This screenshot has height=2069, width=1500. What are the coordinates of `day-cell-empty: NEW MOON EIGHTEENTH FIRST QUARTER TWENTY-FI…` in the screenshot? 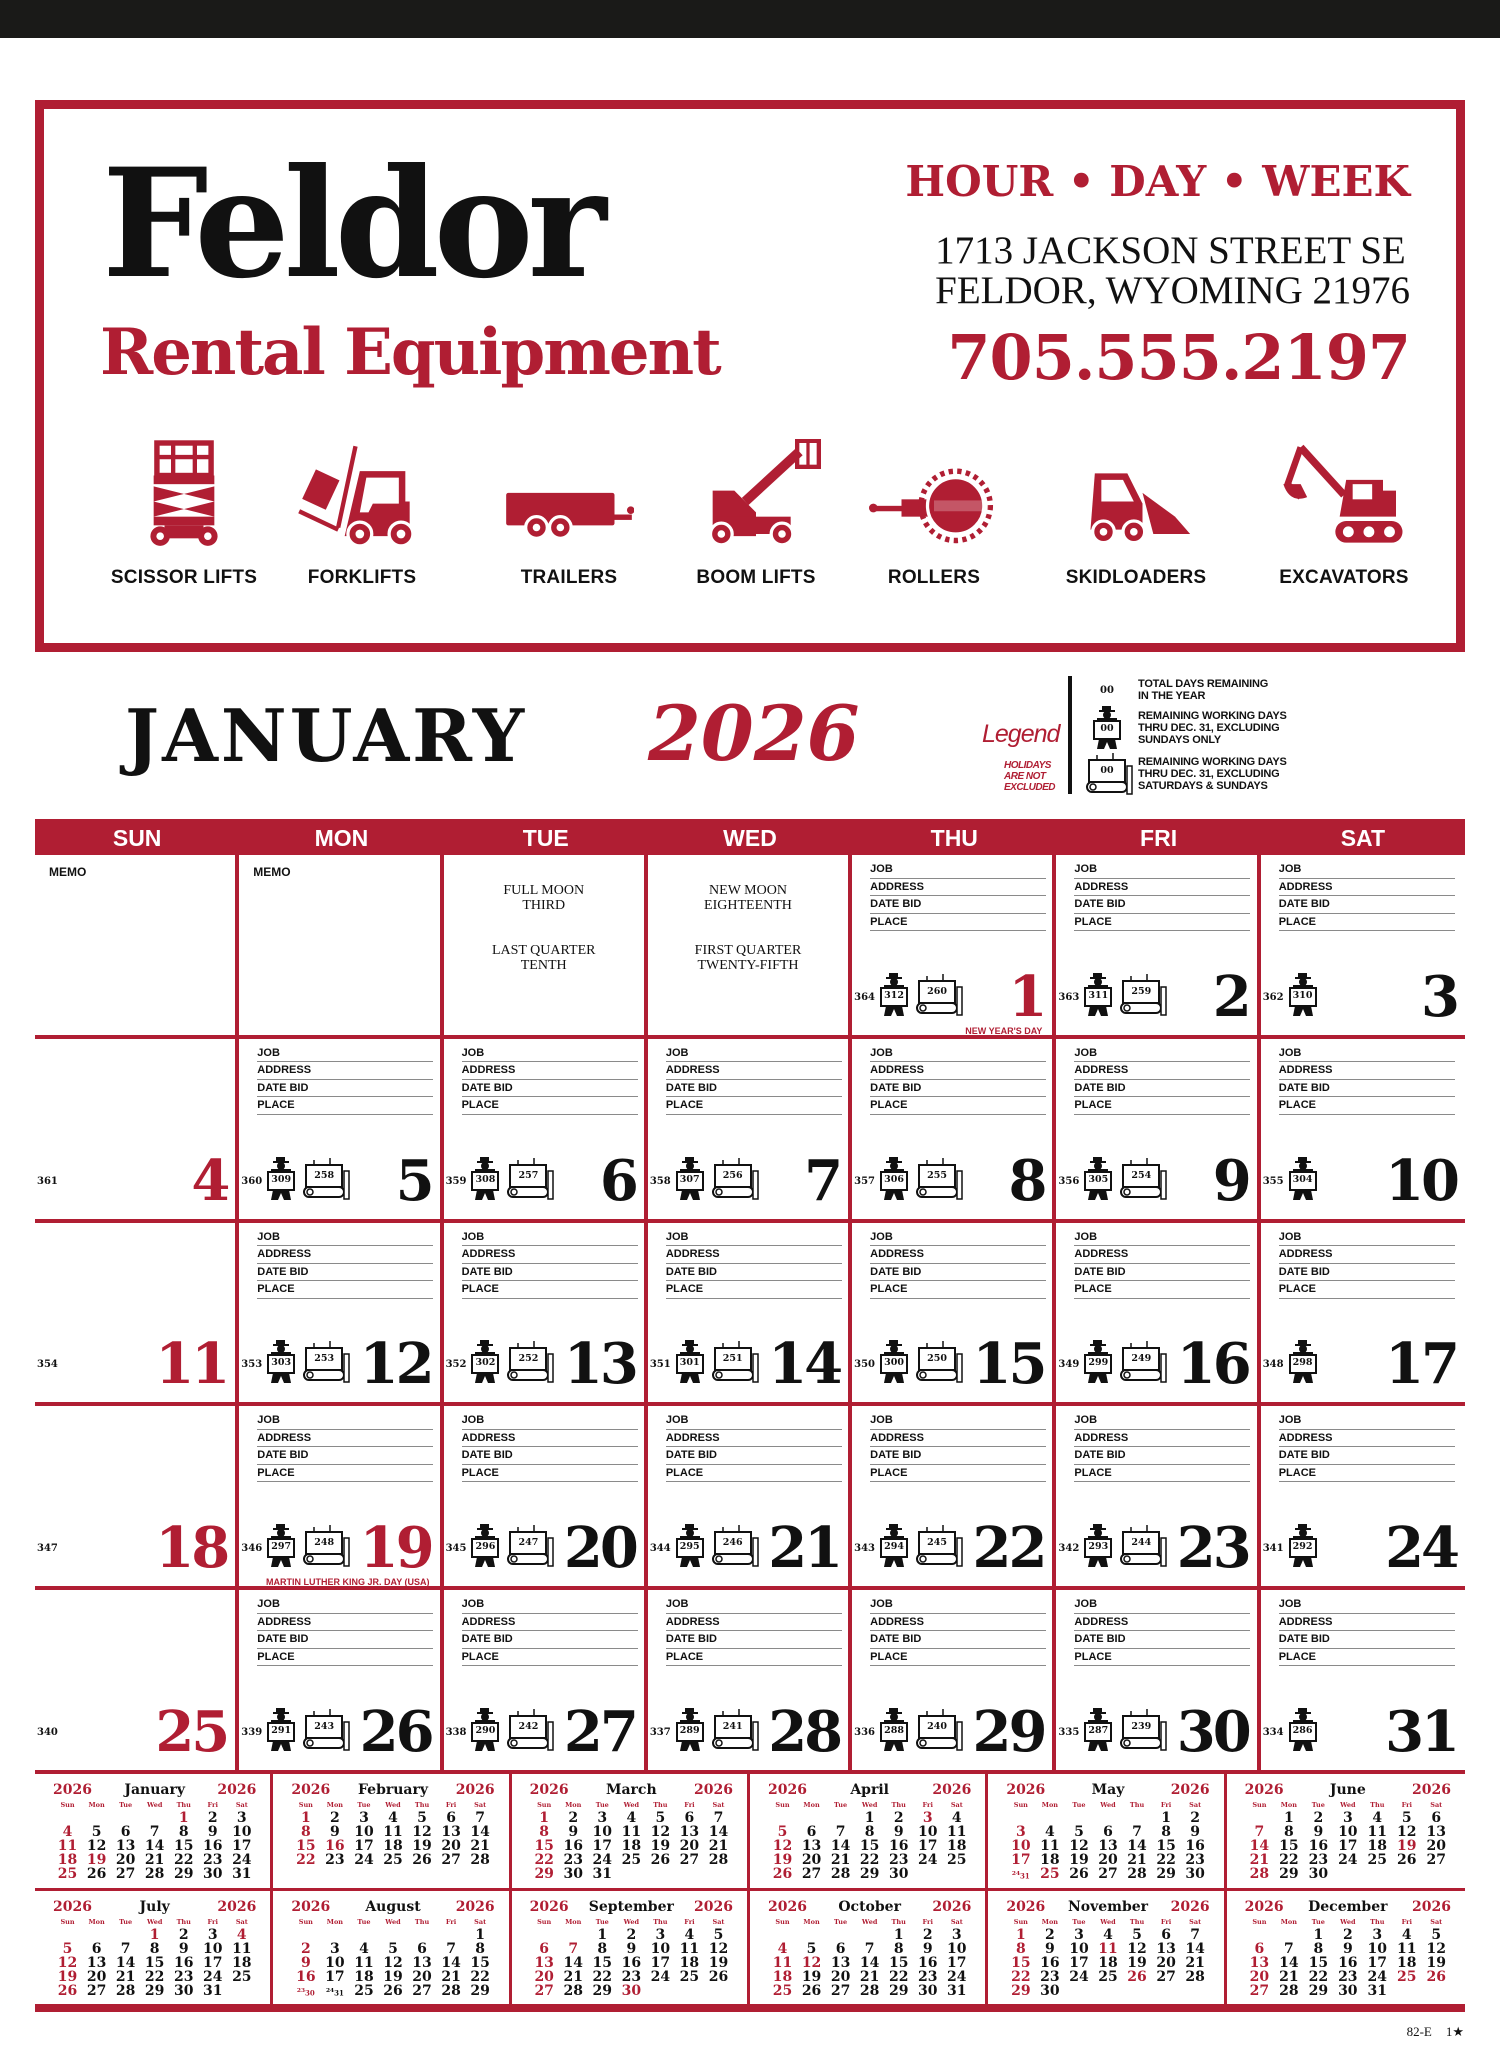 It's located at (750, 947).